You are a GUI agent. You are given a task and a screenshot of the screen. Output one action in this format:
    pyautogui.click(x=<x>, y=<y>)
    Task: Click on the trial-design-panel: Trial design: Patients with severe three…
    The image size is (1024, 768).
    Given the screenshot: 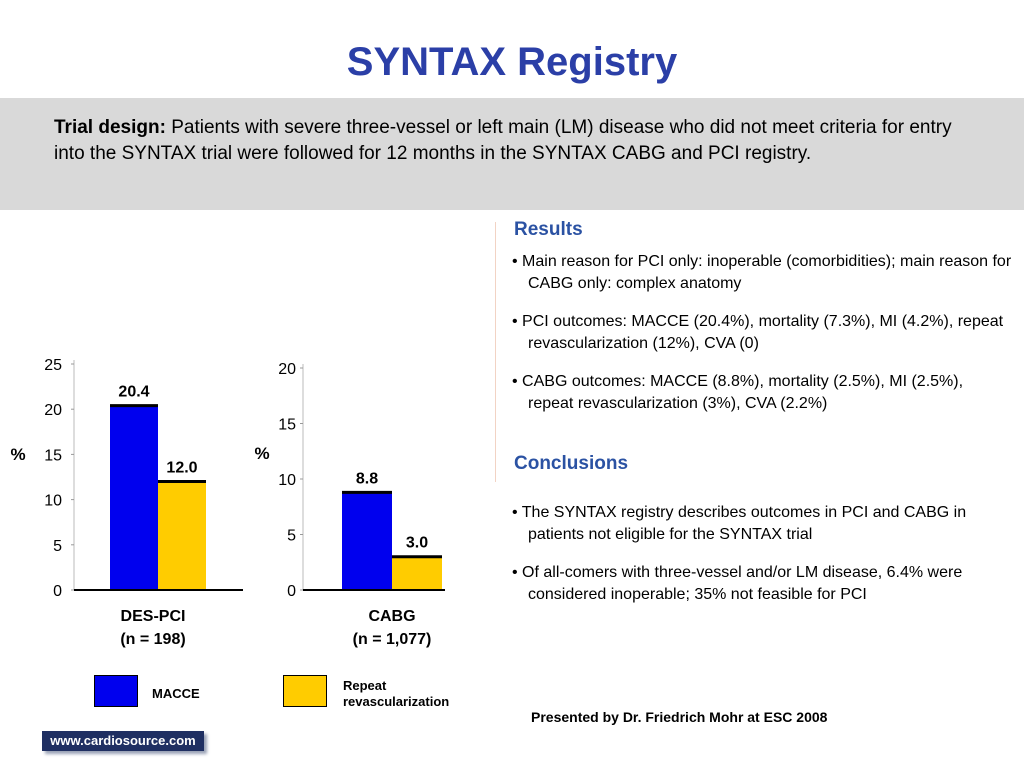 What is the action you would take?
    pyautogui.click(x=512, y=154)
    